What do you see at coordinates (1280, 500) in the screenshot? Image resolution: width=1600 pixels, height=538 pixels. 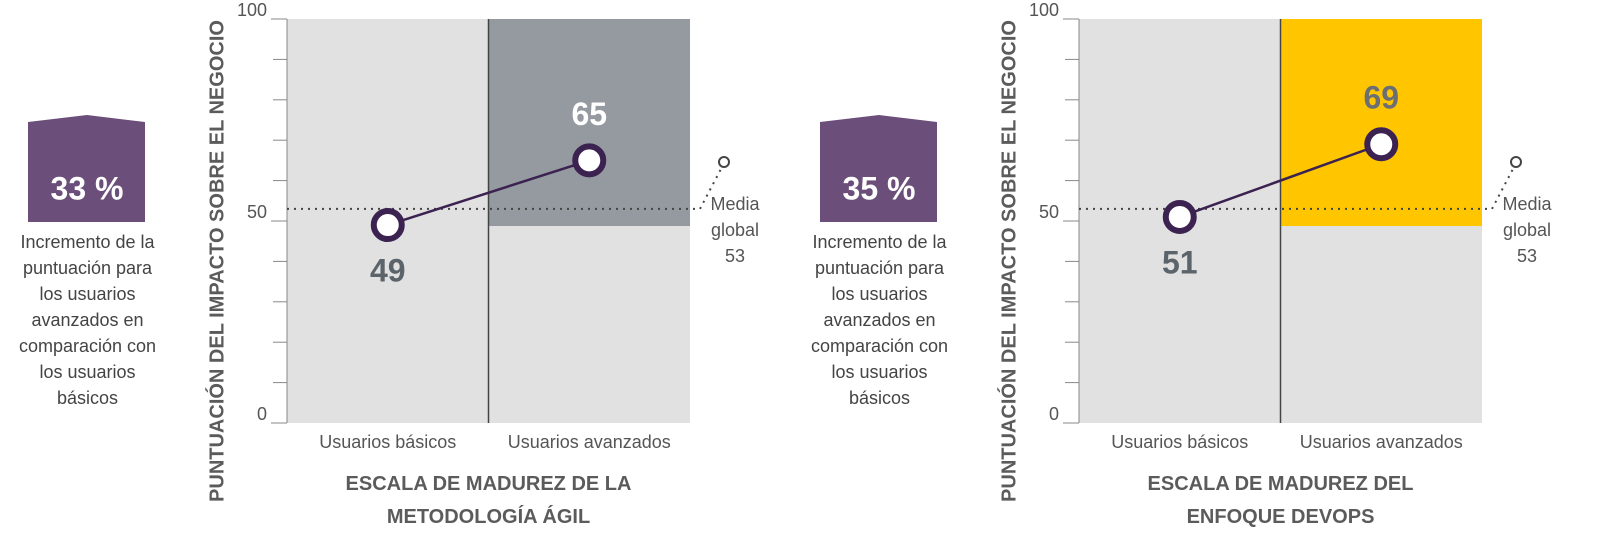 I see `x-axis-title: ESCALA DE MADUREZ DEL ENFOQUE DEVOPS` at bounding box center [1280, 500].